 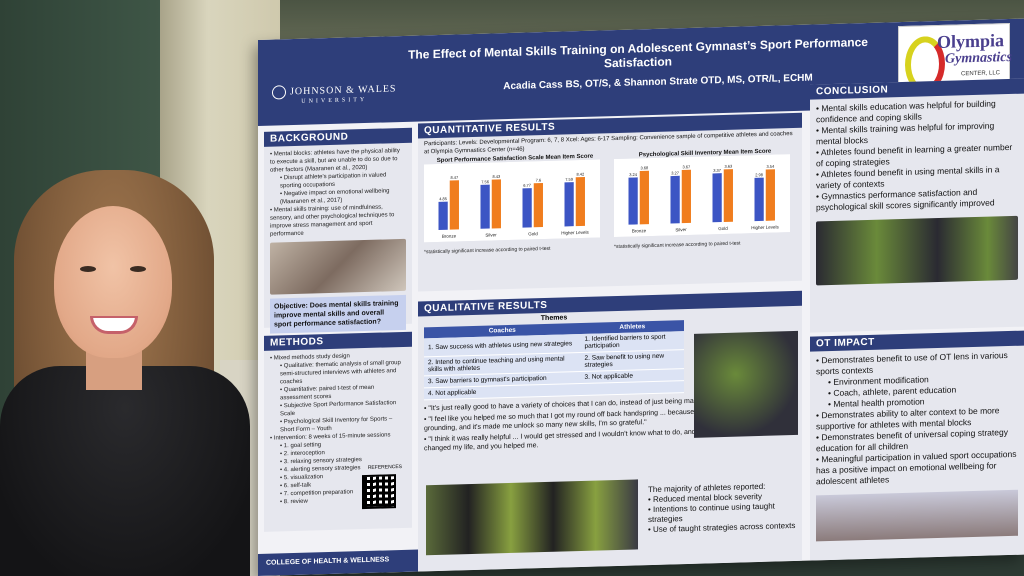 What do you see at coordinates (580, 174) in the screenshot?
I see `data-label: 8.42` at bounding box center [580, 174].